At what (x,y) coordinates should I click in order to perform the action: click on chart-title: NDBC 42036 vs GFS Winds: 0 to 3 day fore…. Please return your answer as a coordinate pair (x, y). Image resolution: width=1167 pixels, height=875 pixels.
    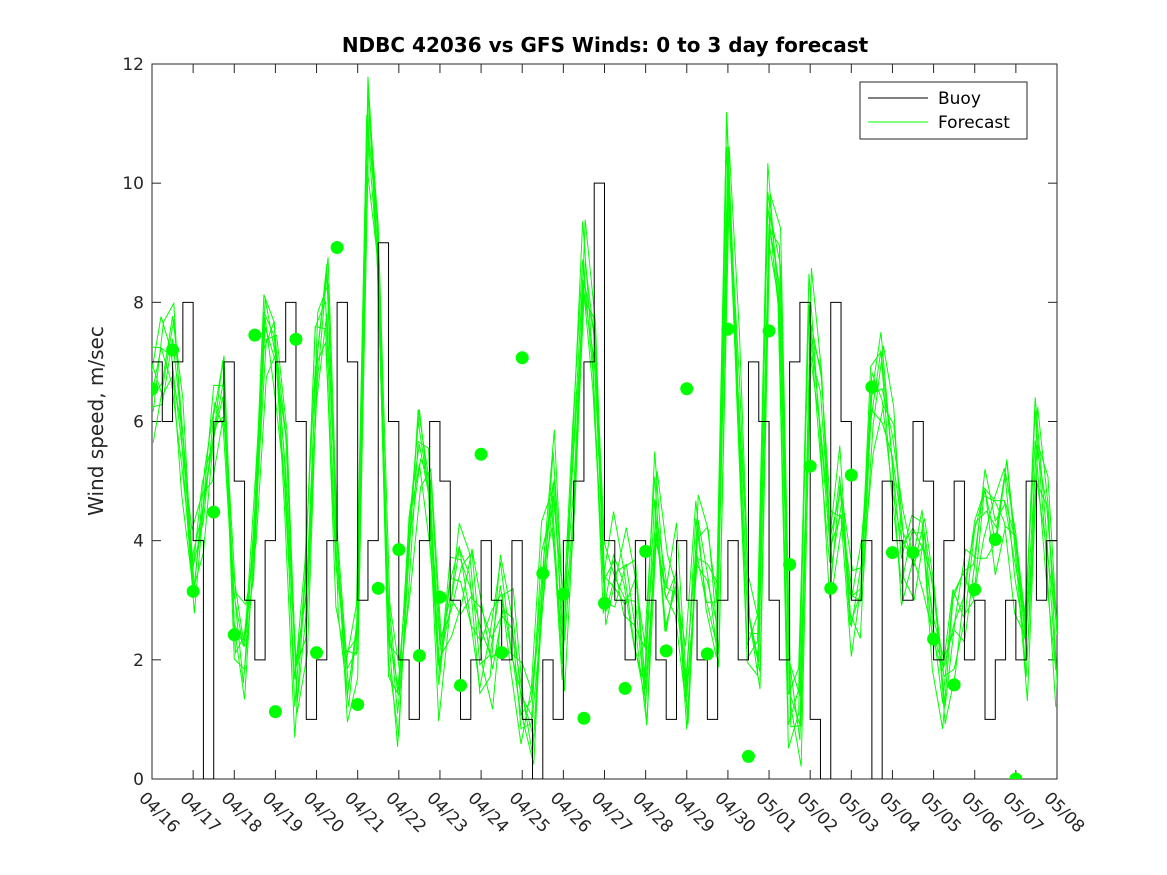
    Looking at the image, I should click on (605, 45).